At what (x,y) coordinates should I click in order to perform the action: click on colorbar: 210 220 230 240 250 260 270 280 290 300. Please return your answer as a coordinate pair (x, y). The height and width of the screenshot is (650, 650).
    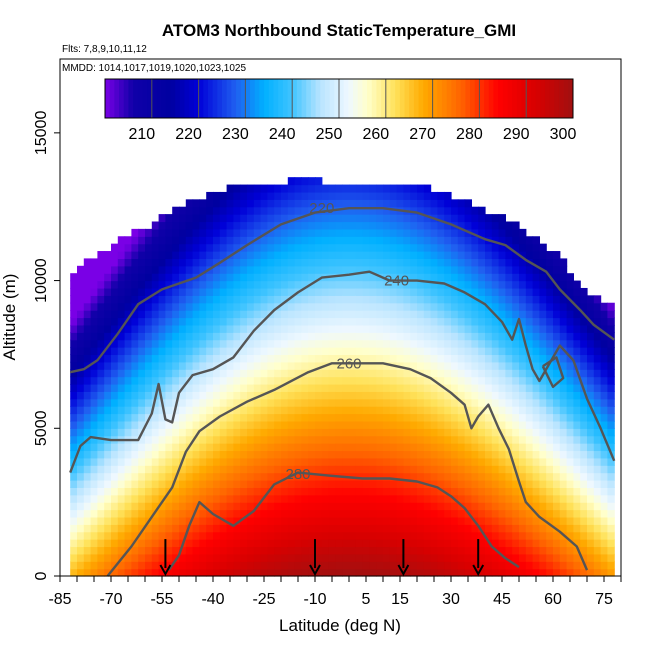
    Looking at the image, I should click on (340, 110).